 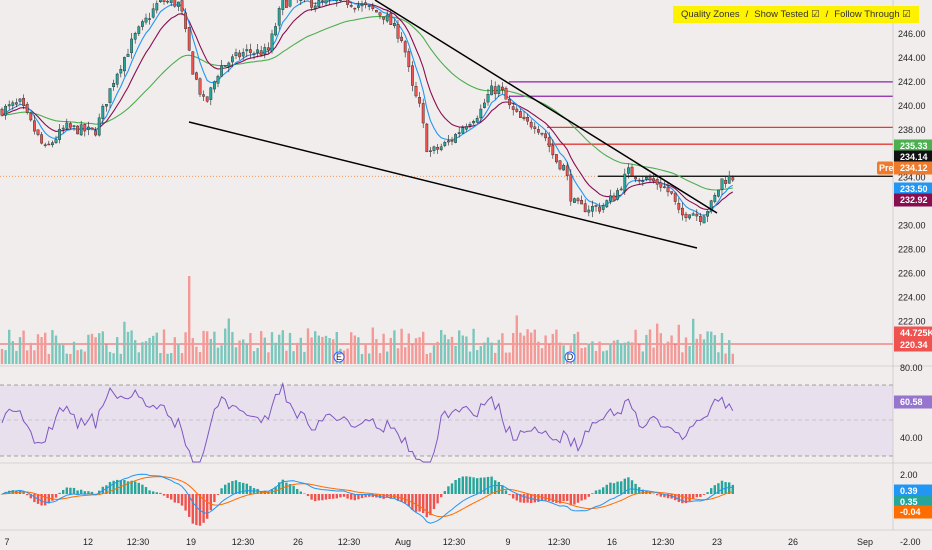 I want to click on macd-pane, so click(x=367, y=499).